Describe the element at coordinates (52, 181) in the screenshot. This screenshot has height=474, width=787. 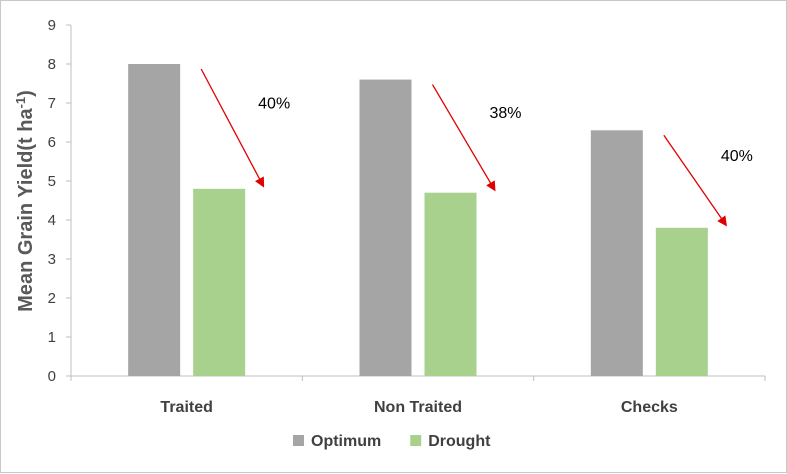
I see `y-tick-label: 5` at that location.